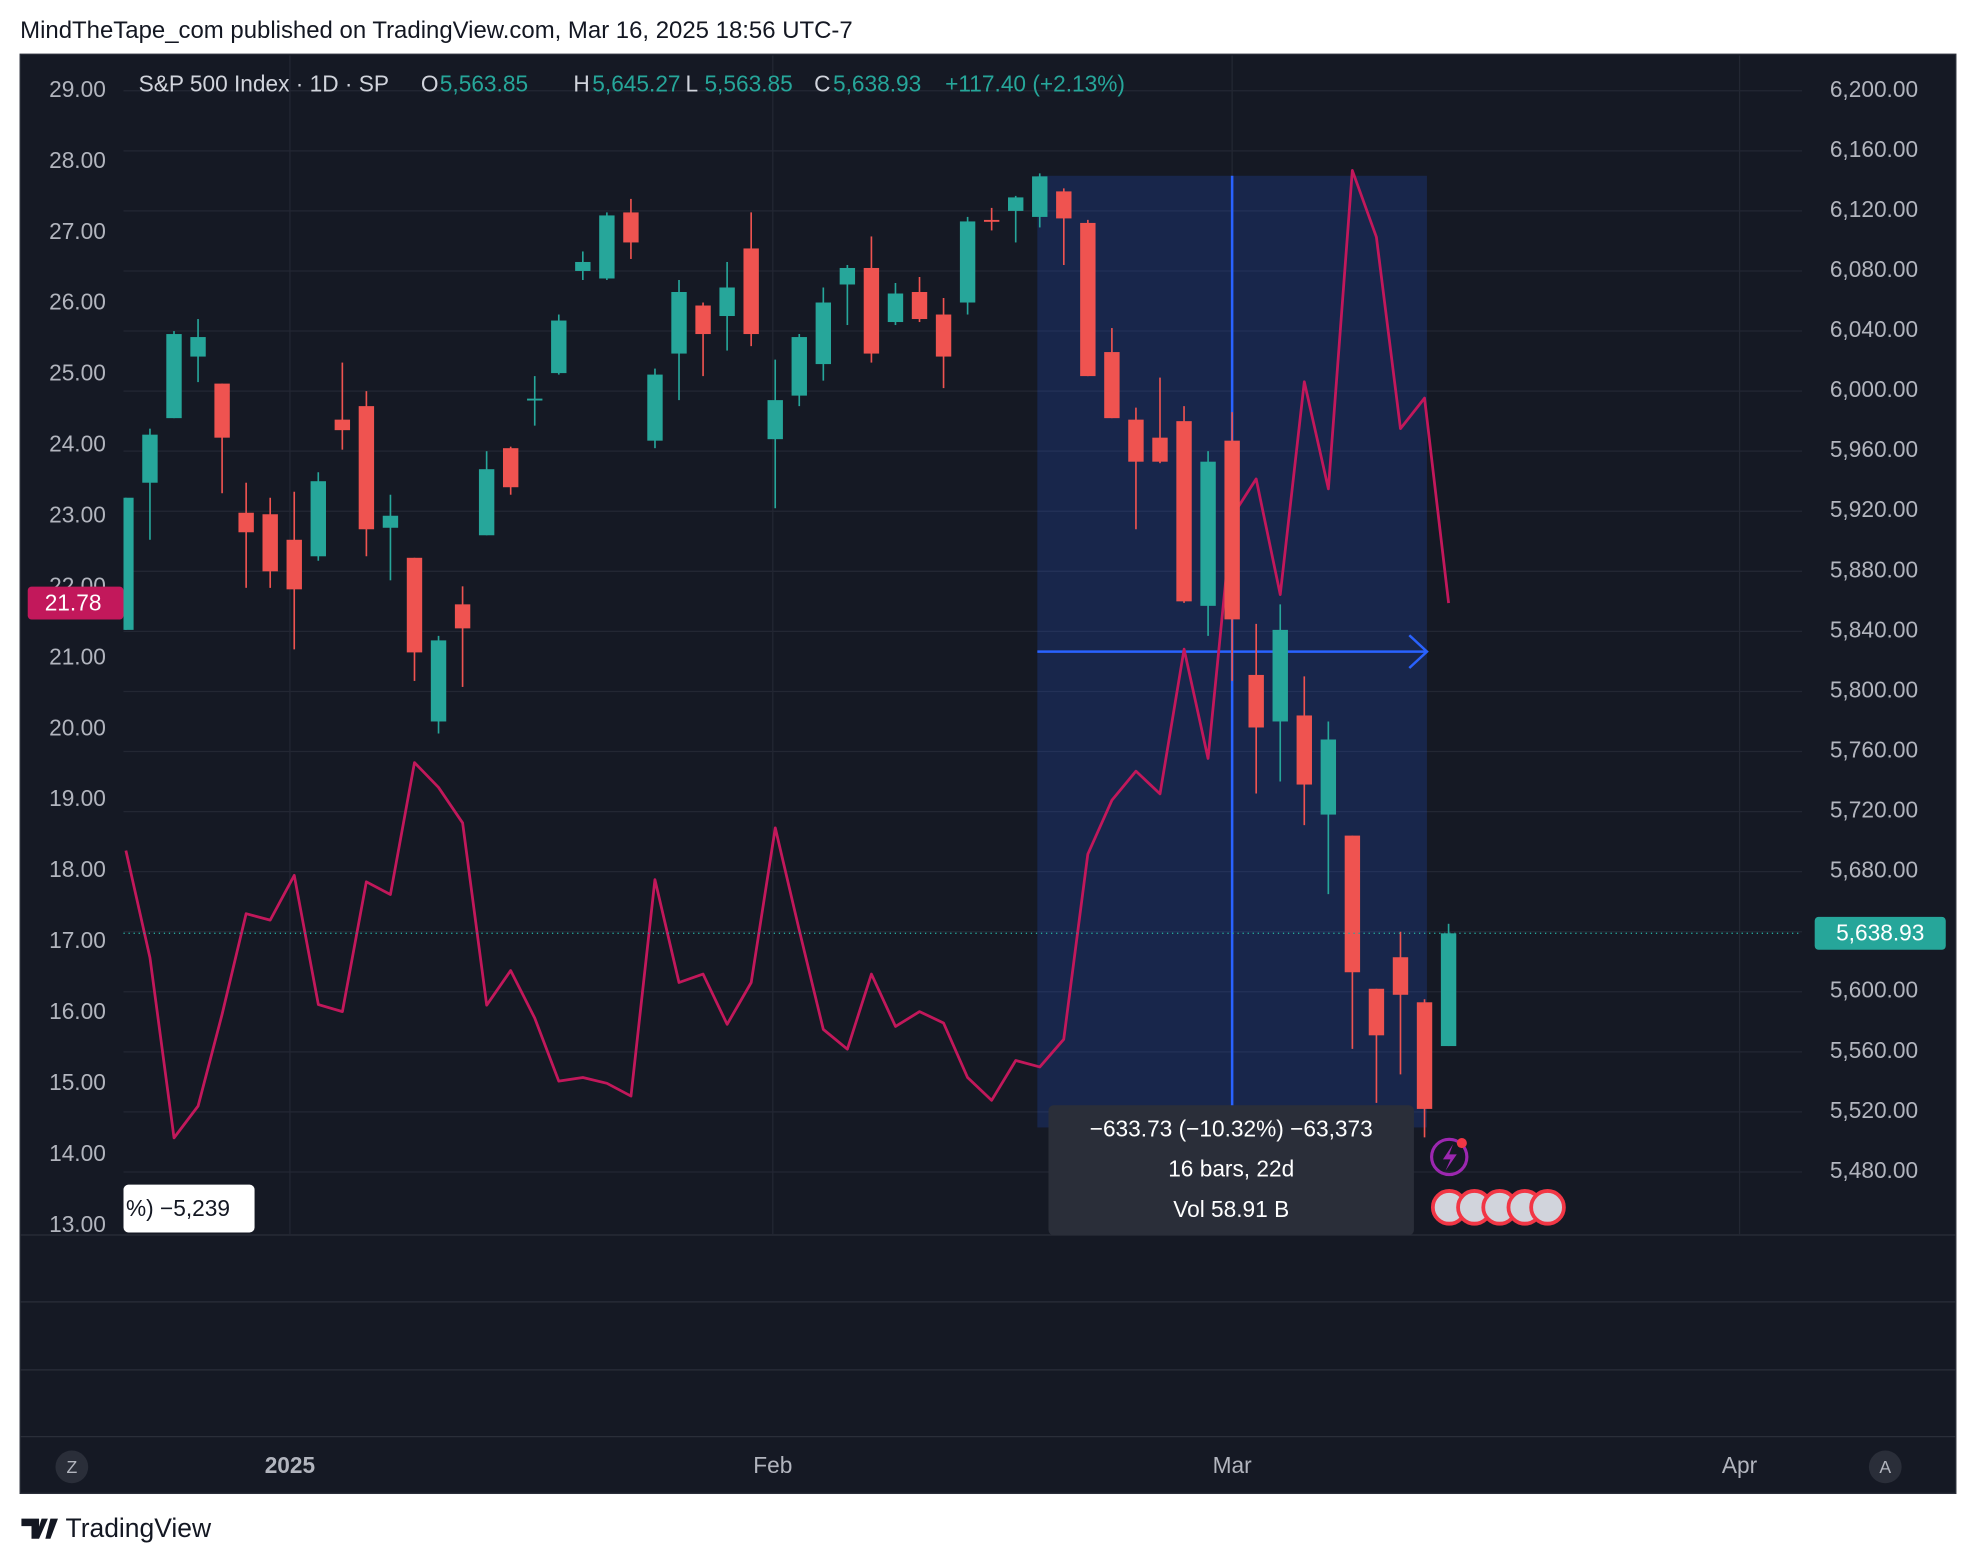 This screenshot has height=1564, width=1976. Describe the element at coordinates (1874, 629) in the screenshot. I see `y-tick-label: 5,840.00` at that location.